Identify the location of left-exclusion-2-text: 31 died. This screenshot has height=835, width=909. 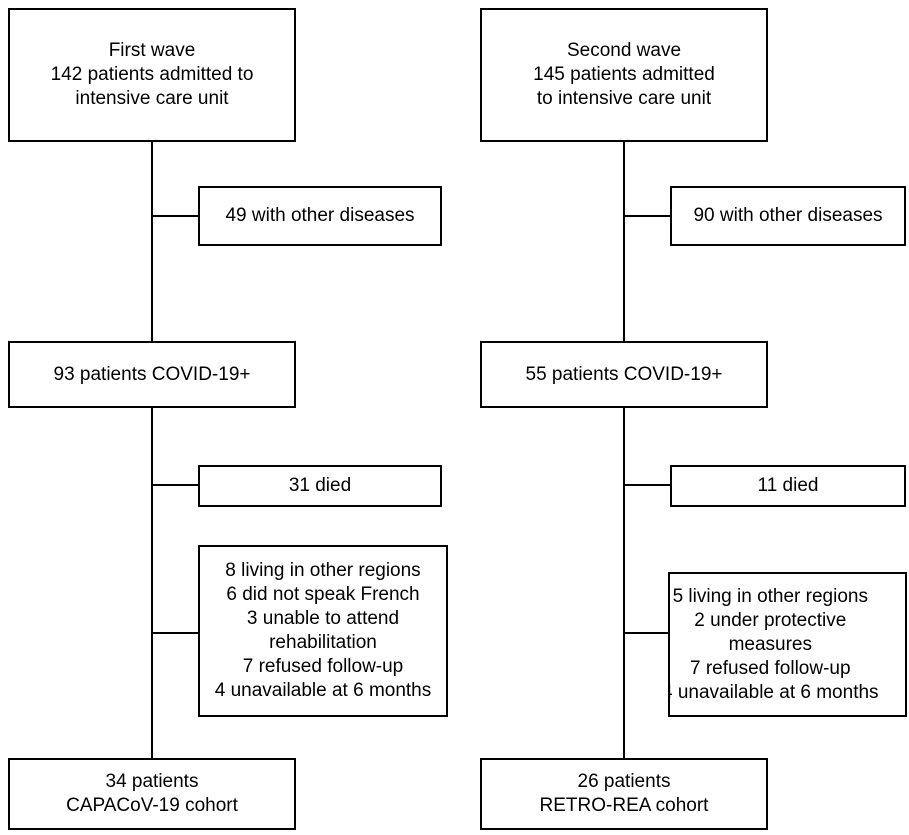
(320, 485).